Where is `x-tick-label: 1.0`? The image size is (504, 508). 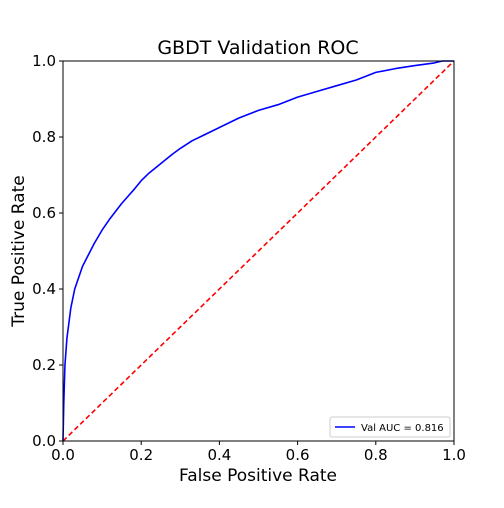
x-tick-label: 1.0 is located at coordinates (454, 455).